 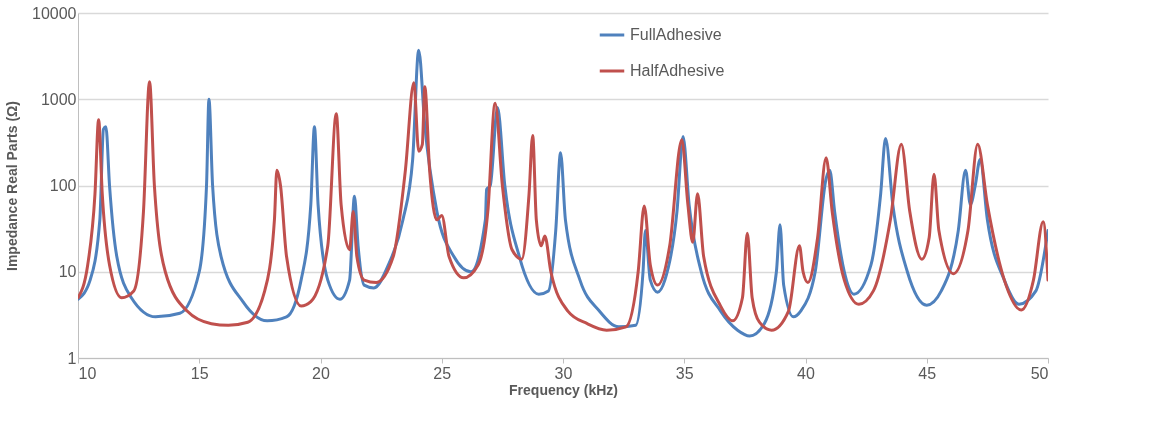 I want to click on x-tick-label: 20, so click(x=321, y=373).